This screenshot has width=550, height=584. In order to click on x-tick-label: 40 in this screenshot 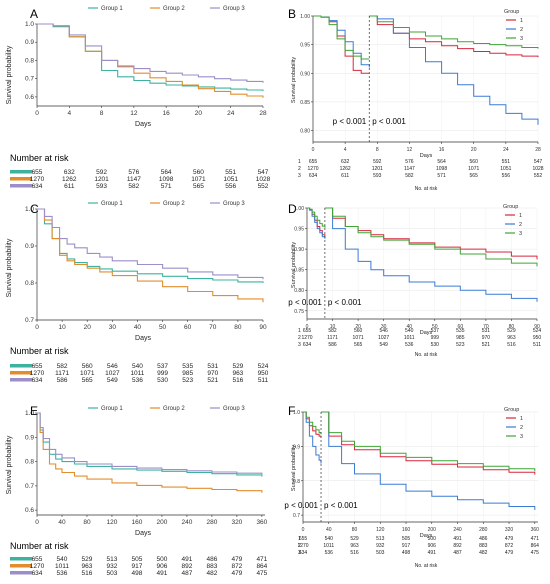, I will do `click(329, 530)`.